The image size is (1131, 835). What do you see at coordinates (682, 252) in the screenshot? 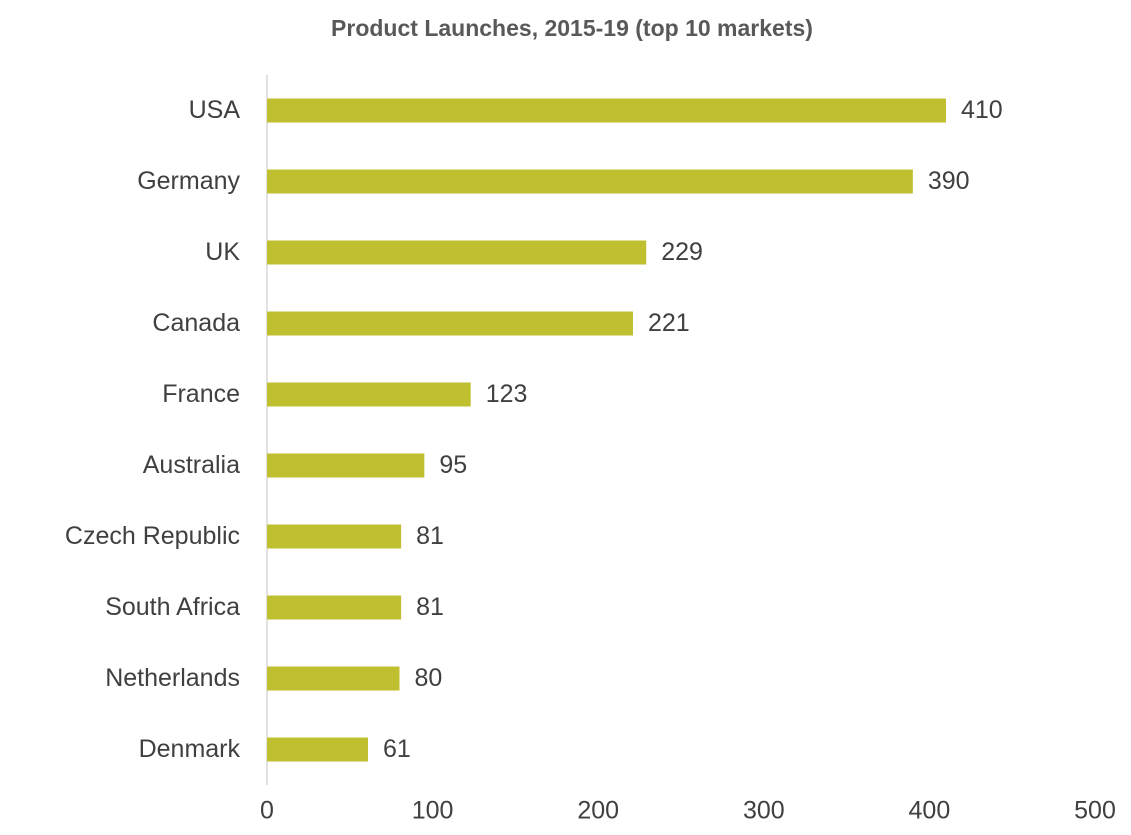
I see `value-label: 229` at bounding box center [682, 252].